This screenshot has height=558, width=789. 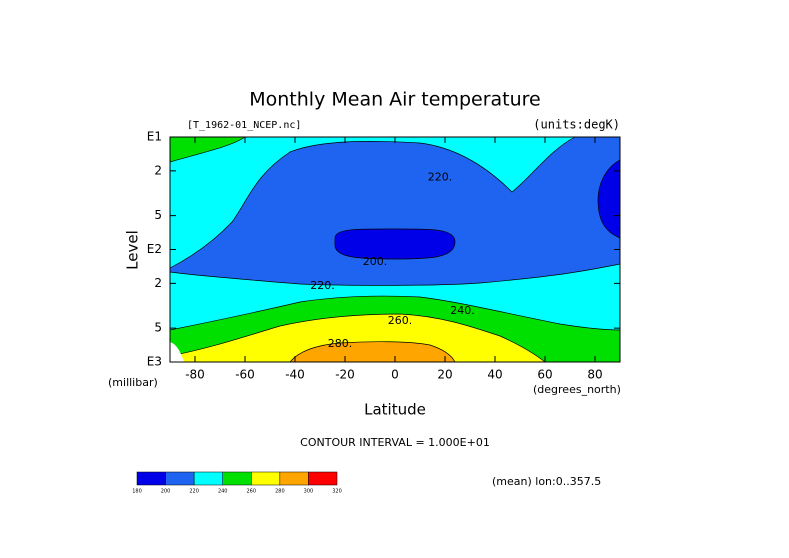 I want to click on x-tick-label: 60, so click(x=544, y=375).